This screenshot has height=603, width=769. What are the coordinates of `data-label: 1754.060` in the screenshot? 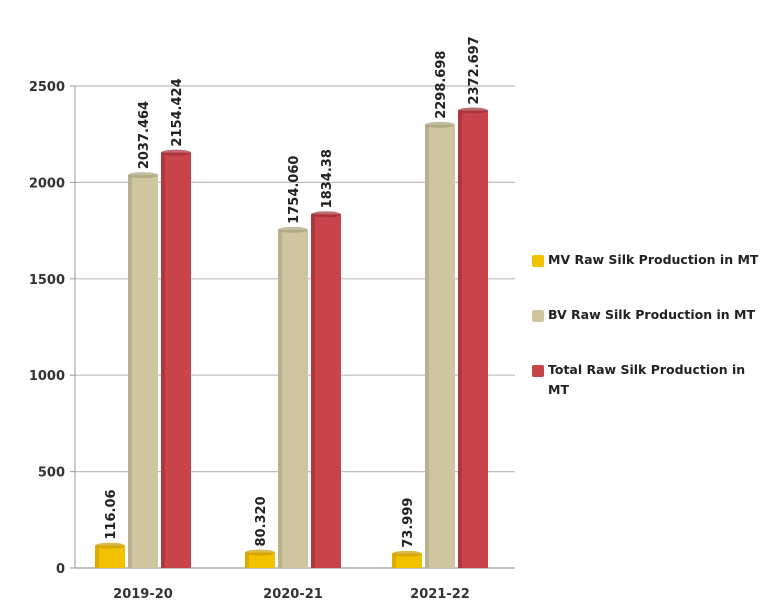 It's located at (294, 190).